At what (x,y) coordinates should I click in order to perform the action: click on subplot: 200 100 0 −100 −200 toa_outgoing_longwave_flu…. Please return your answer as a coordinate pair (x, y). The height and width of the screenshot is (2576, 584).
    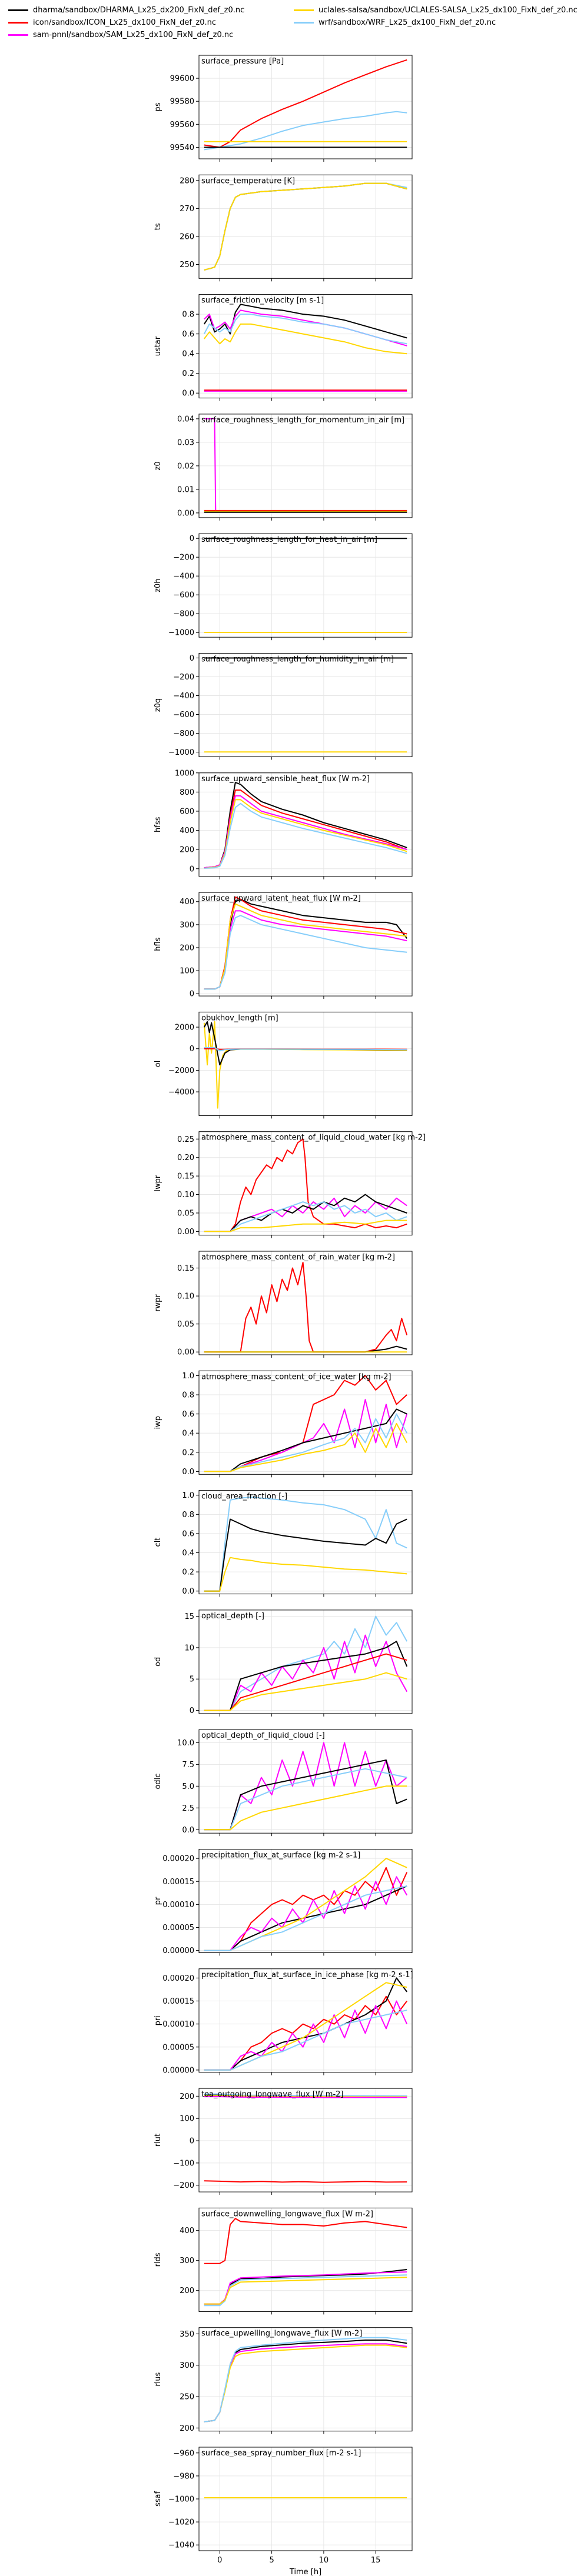
    Looking at the image, I should click on (283, 2141).